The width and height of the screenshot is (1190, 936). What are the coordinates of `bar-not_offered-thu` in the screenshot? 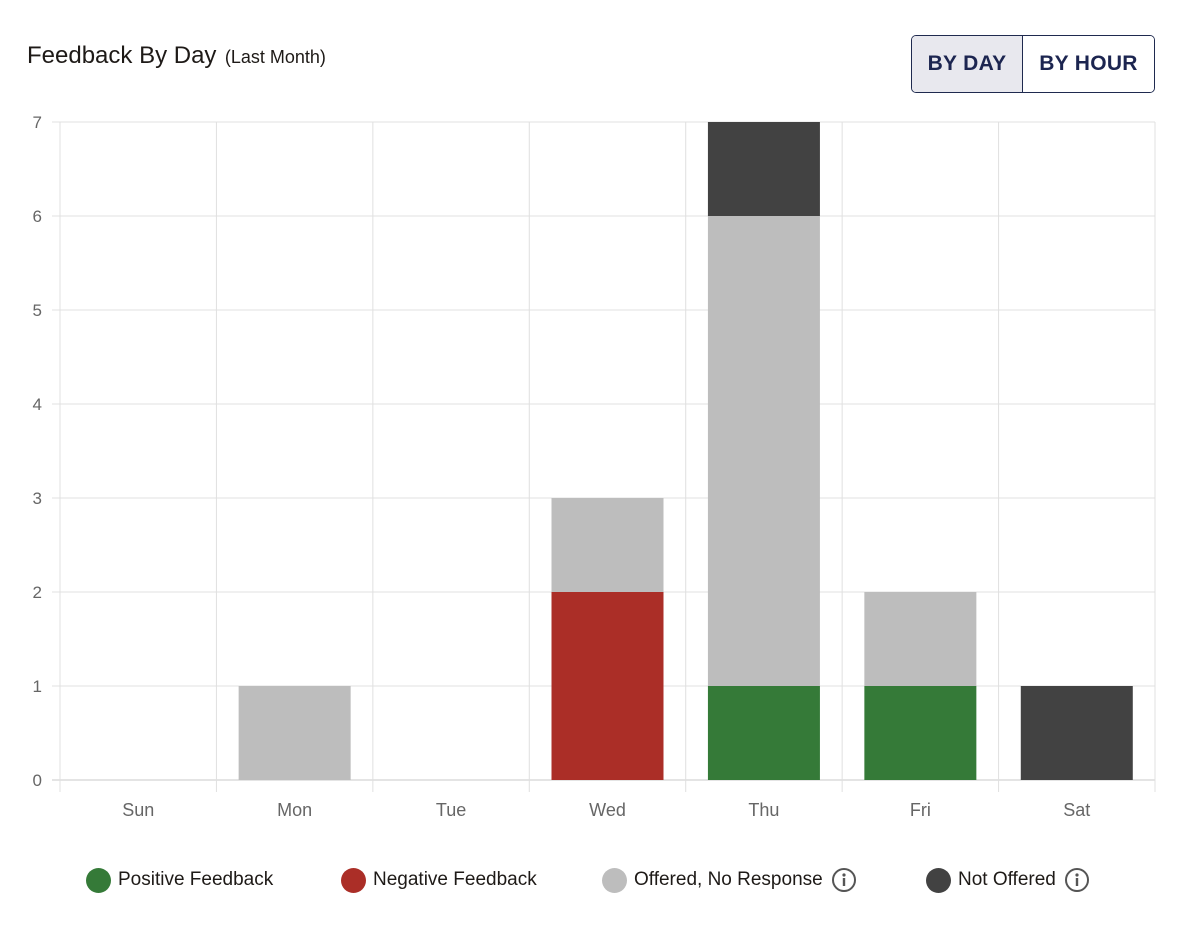 It's located at (763, 169).